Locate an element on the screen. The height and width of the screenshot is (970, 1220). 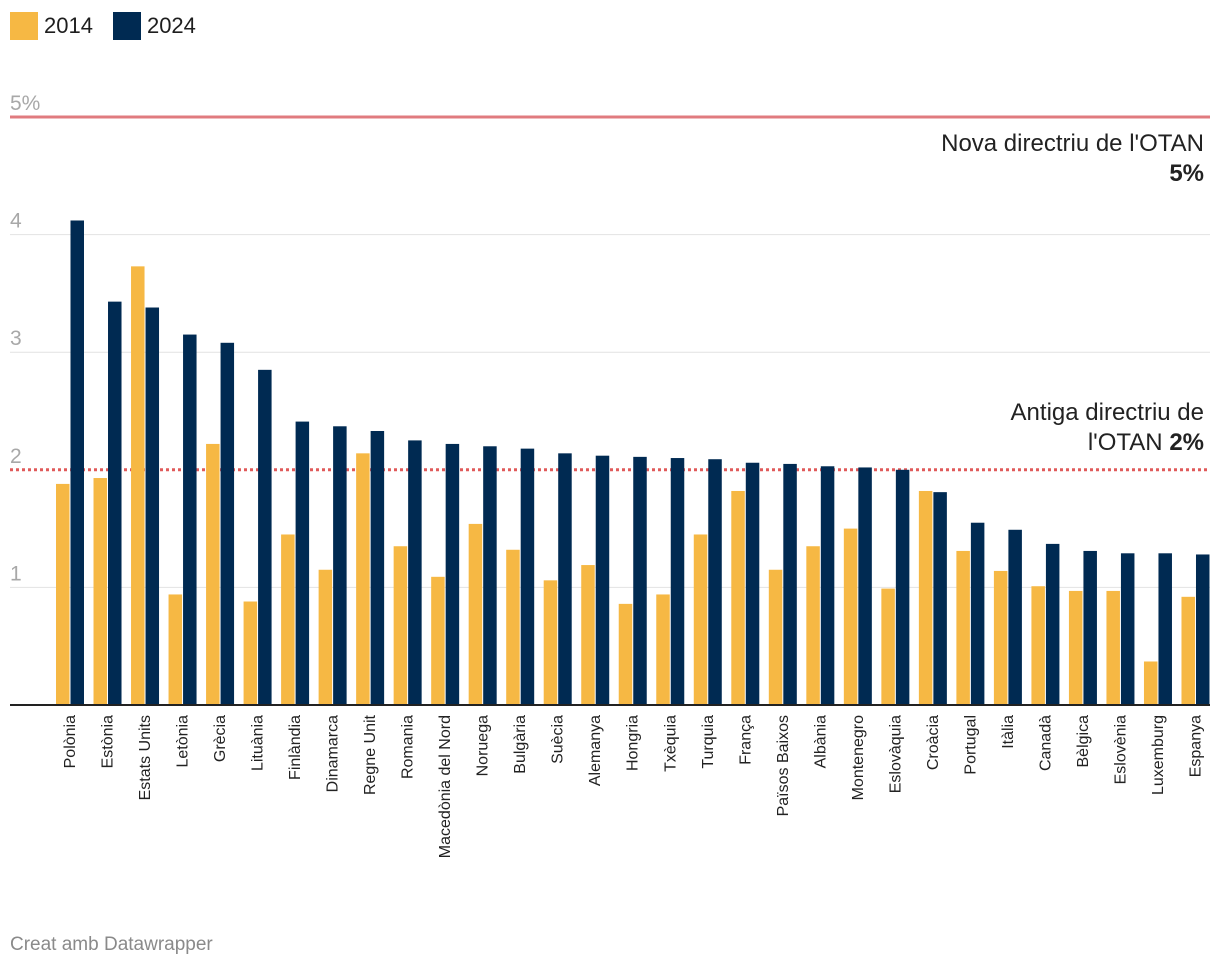
x-tick-label-10: Romania is located at coordinates (408, 747).